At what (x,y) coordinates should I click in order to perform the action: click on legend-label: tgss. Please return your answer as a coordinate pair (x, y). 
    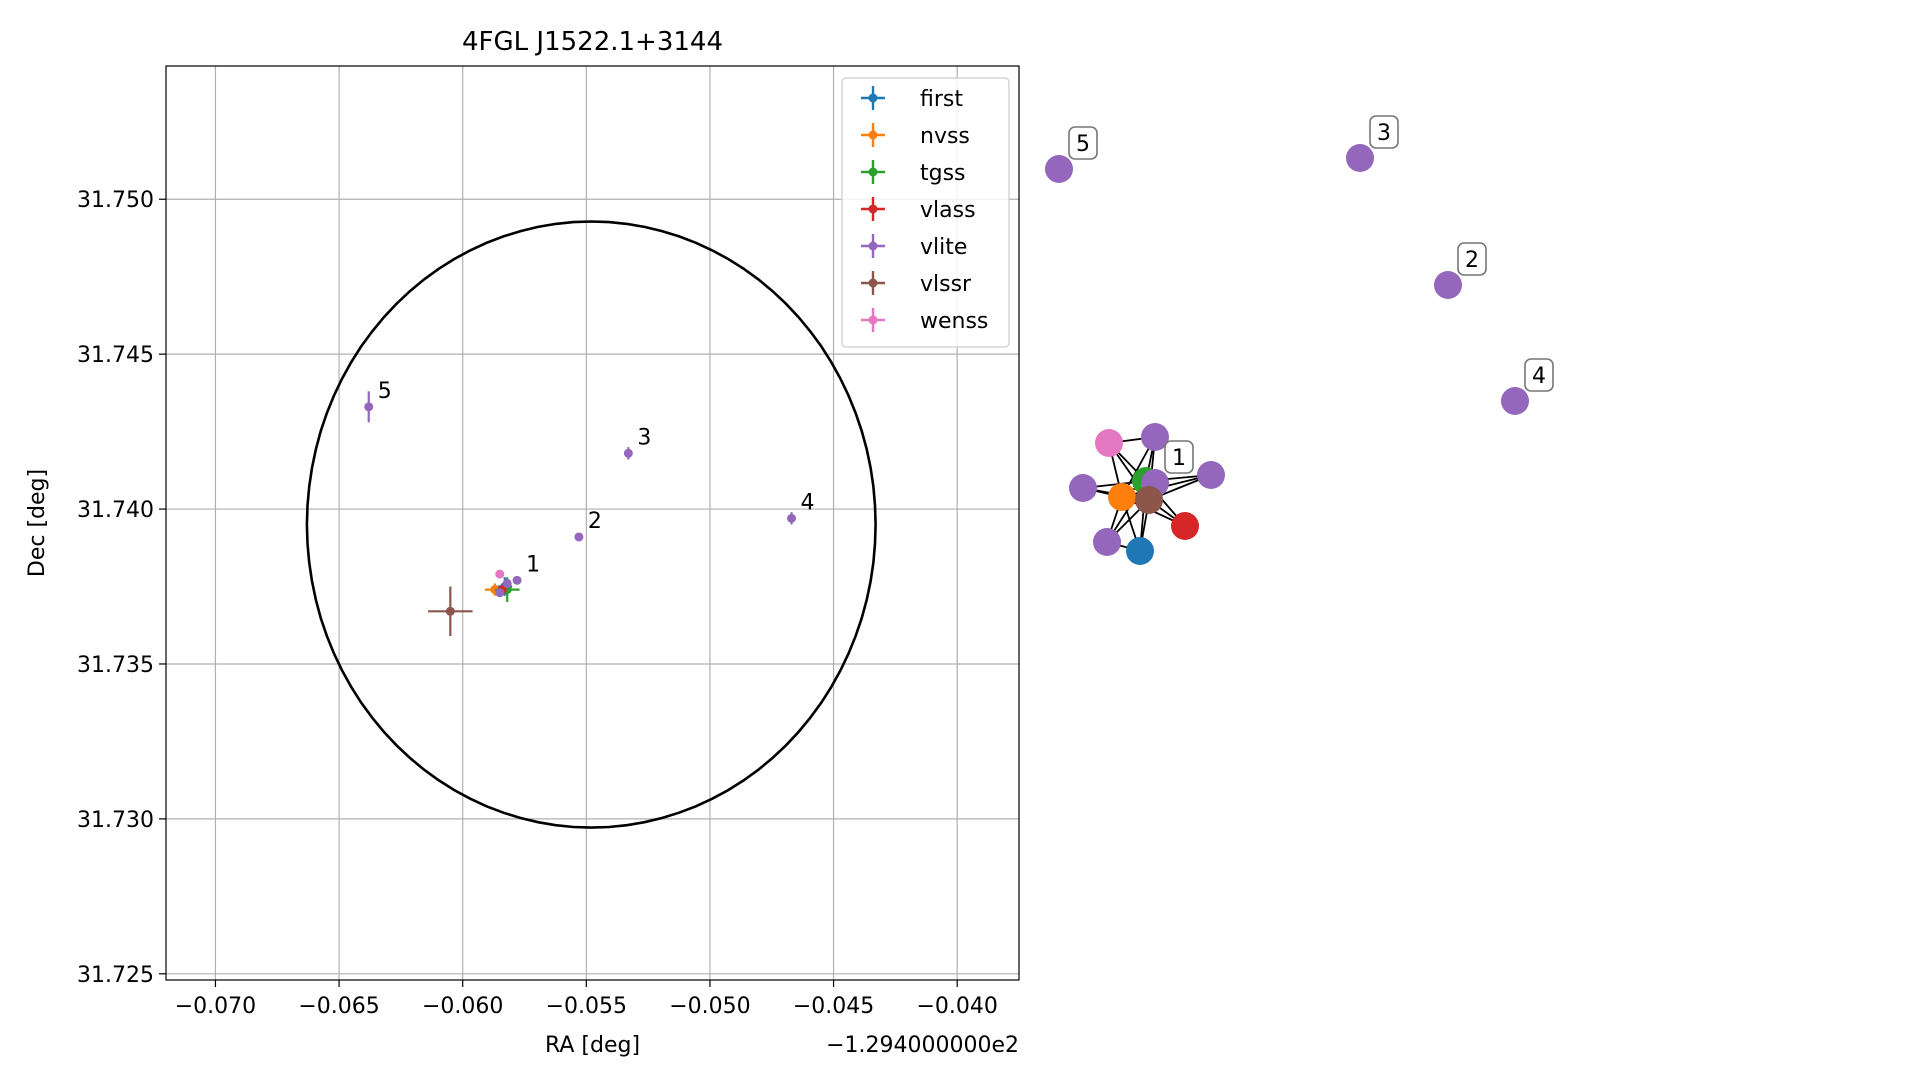
    Looking at the image, I should click on (943, 173).